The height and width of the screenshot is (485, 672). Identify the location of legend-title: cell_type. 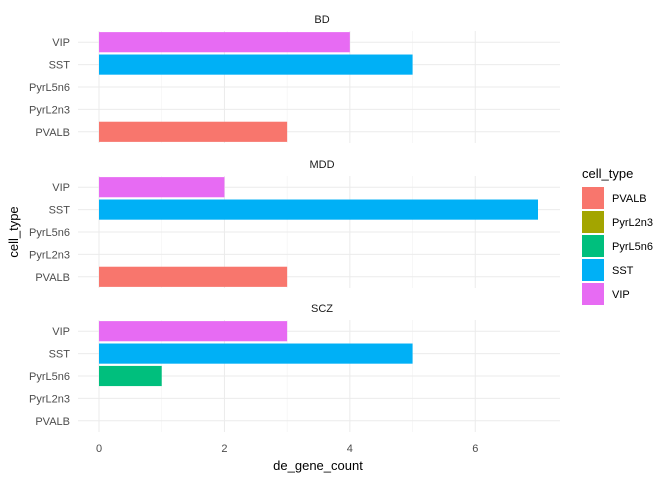
(607, 173).